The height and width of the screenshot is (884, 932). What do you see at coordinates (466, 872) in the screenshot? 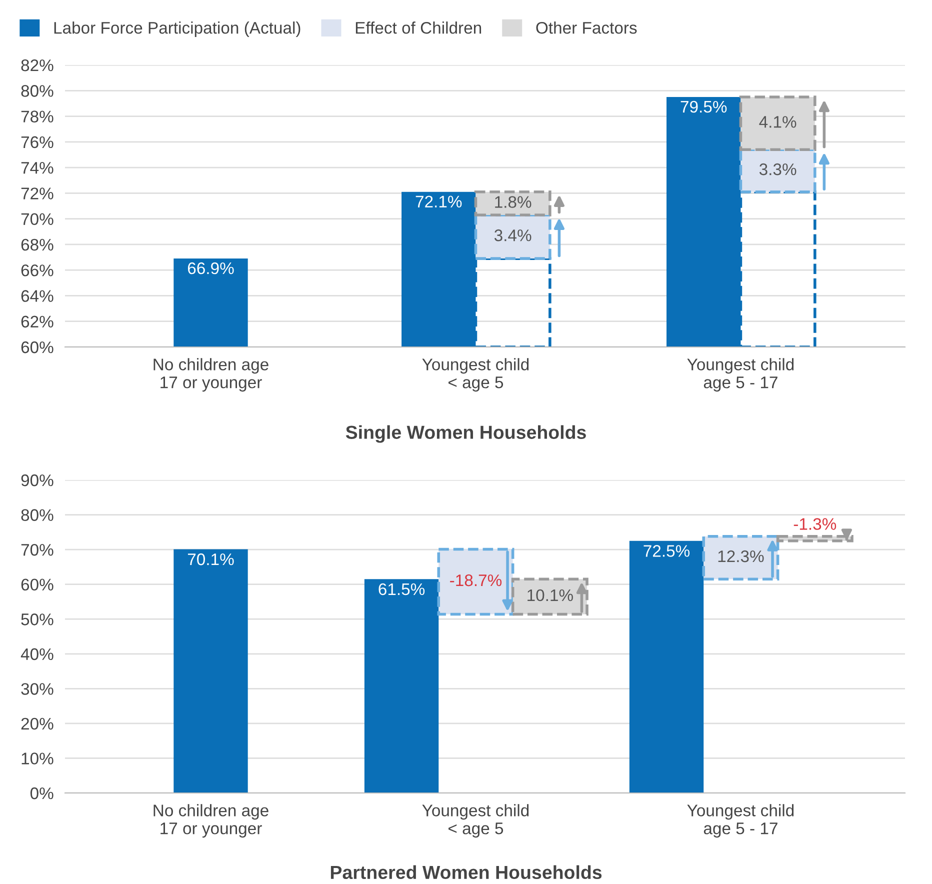
I see `text: Partnered Women Households` at bounding box center [466, 872].